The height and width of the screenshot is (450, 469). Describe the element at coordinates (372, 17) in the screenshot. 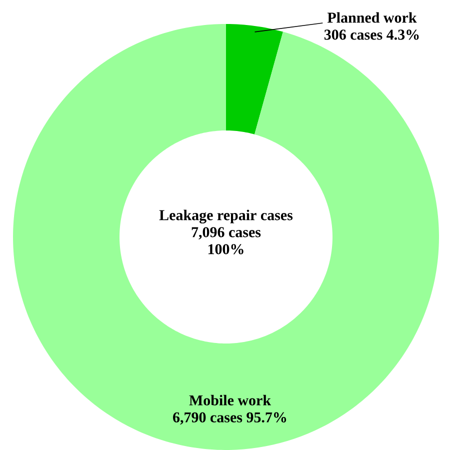

I see `slice-label: Planned work` at that location.